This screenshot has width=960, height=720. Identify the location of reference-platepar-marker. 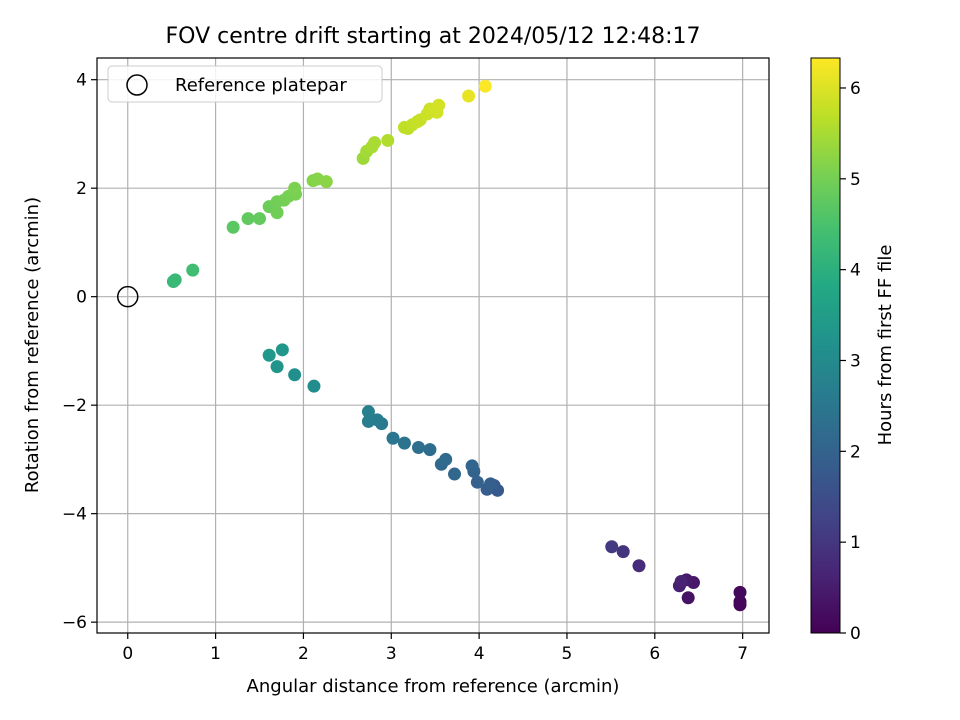
(127, 296).